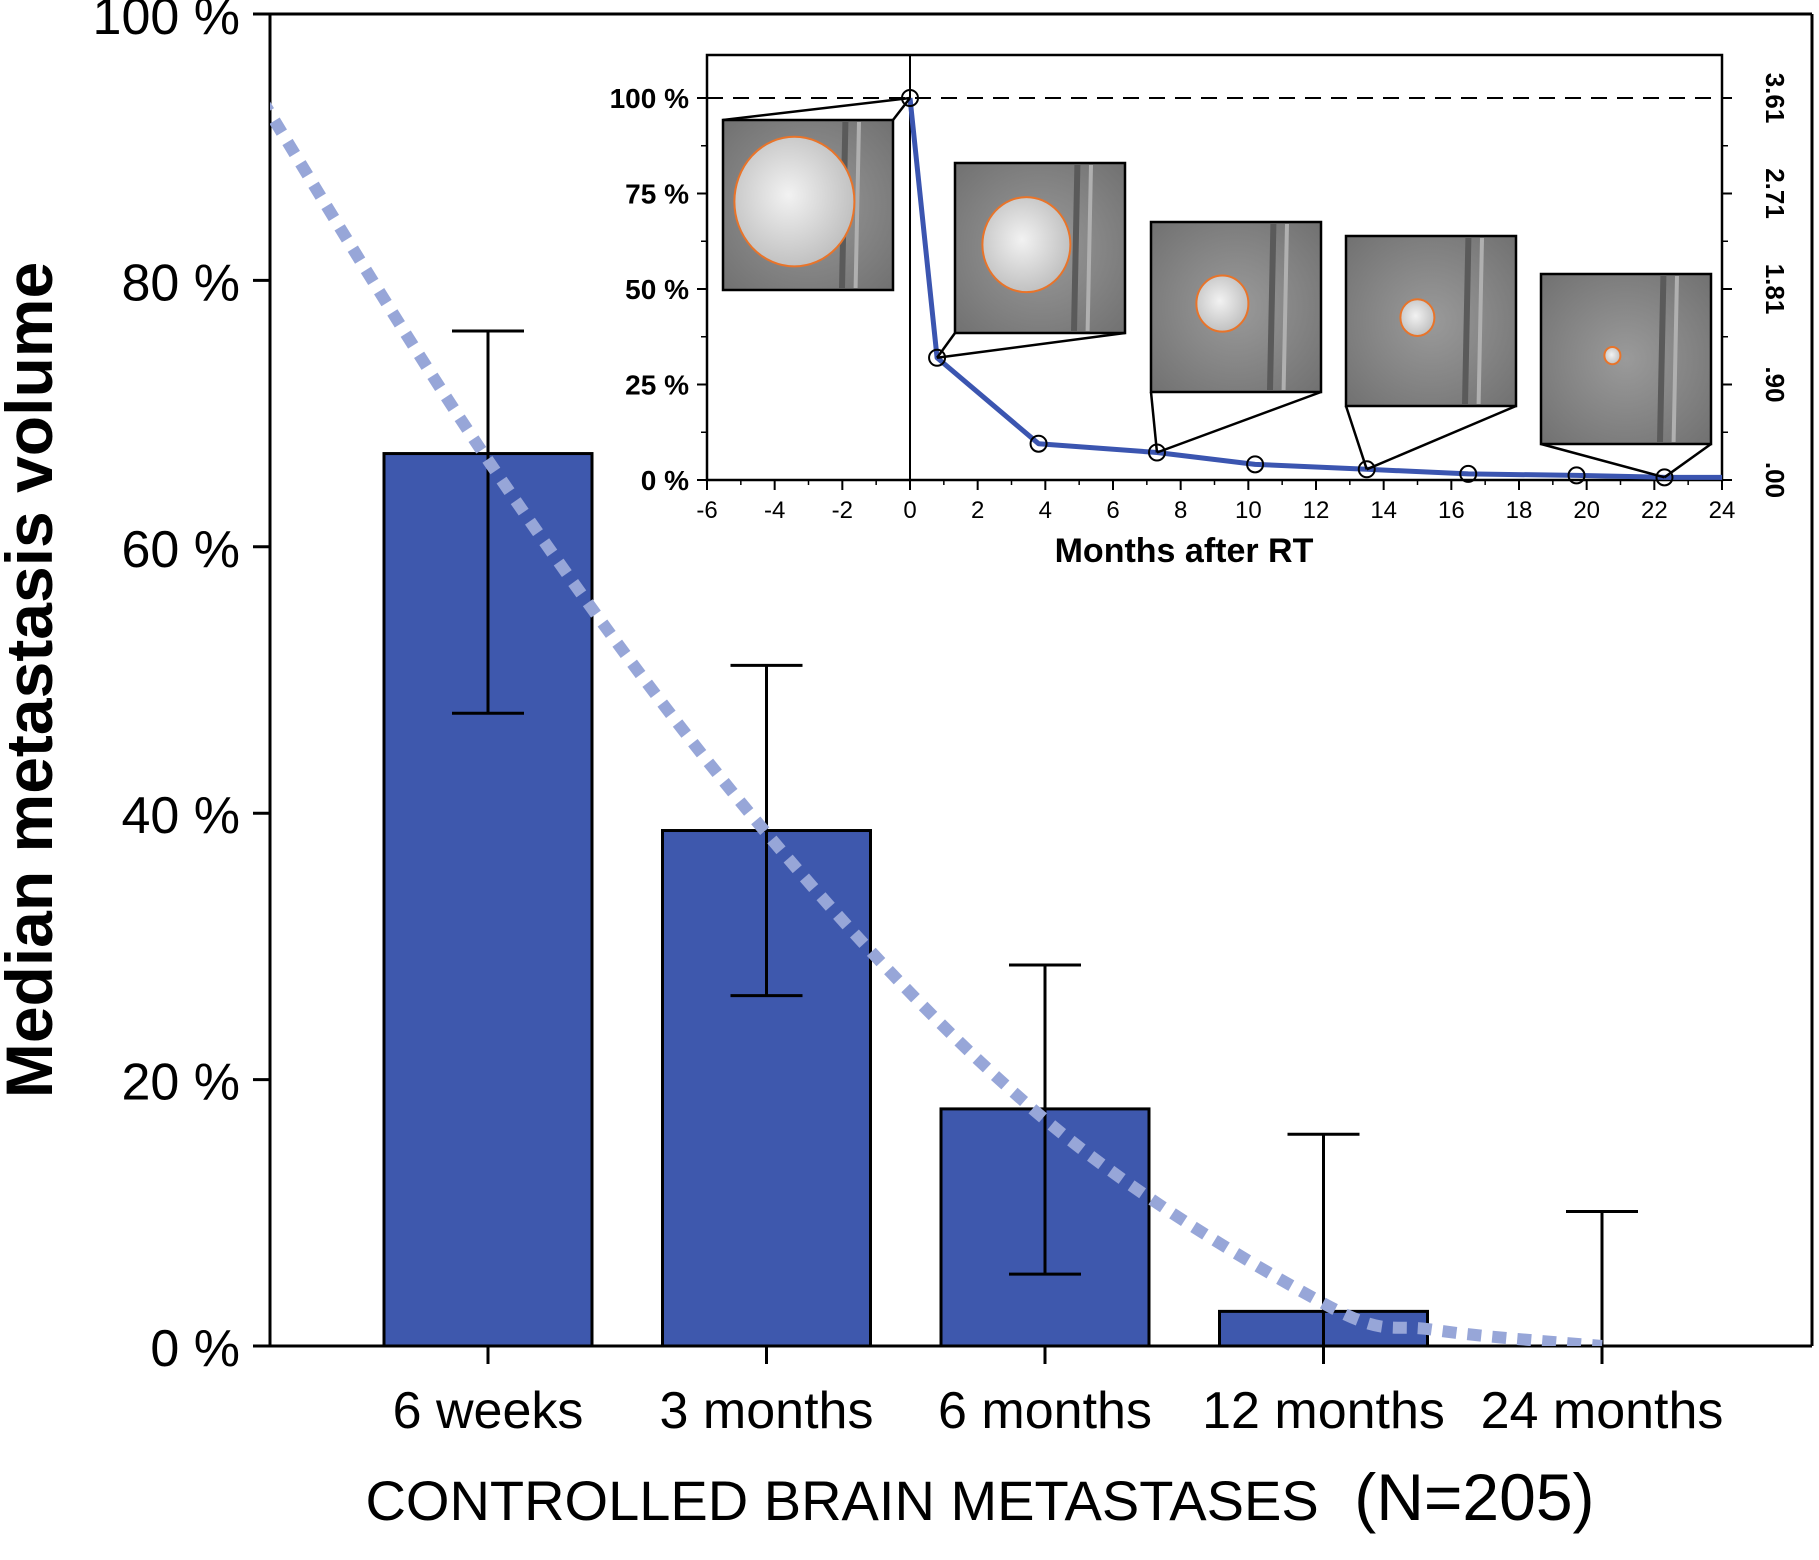  Describe the element at coordinates (195, 1349) in the screenshot. I see `y-tick-label: 0 %` at that location.